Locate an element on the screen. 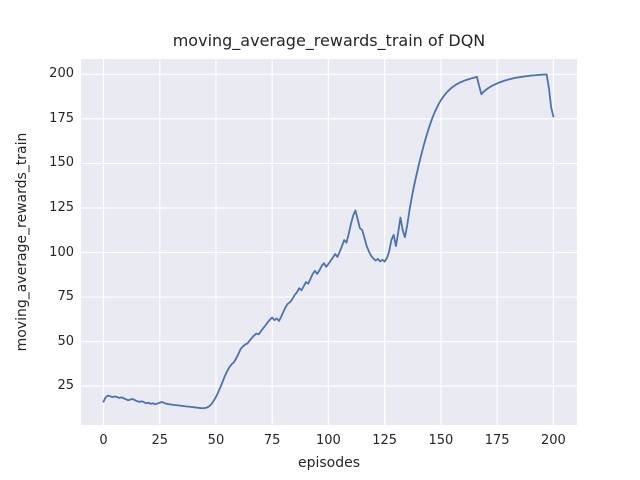 The width and height of the screenshot is (640, 480). x-tick-label: 125 is located at coordinates (385, 440).